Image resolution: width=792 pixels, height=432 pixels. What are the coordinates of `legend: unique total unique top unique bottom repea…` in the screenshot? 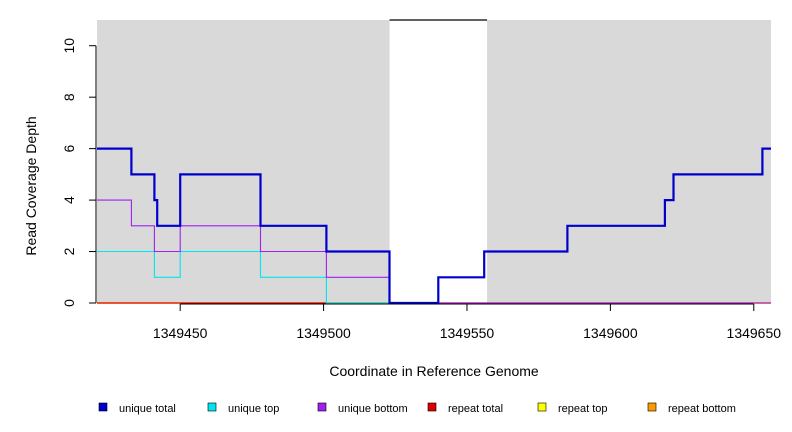 It's located at (417, 408).